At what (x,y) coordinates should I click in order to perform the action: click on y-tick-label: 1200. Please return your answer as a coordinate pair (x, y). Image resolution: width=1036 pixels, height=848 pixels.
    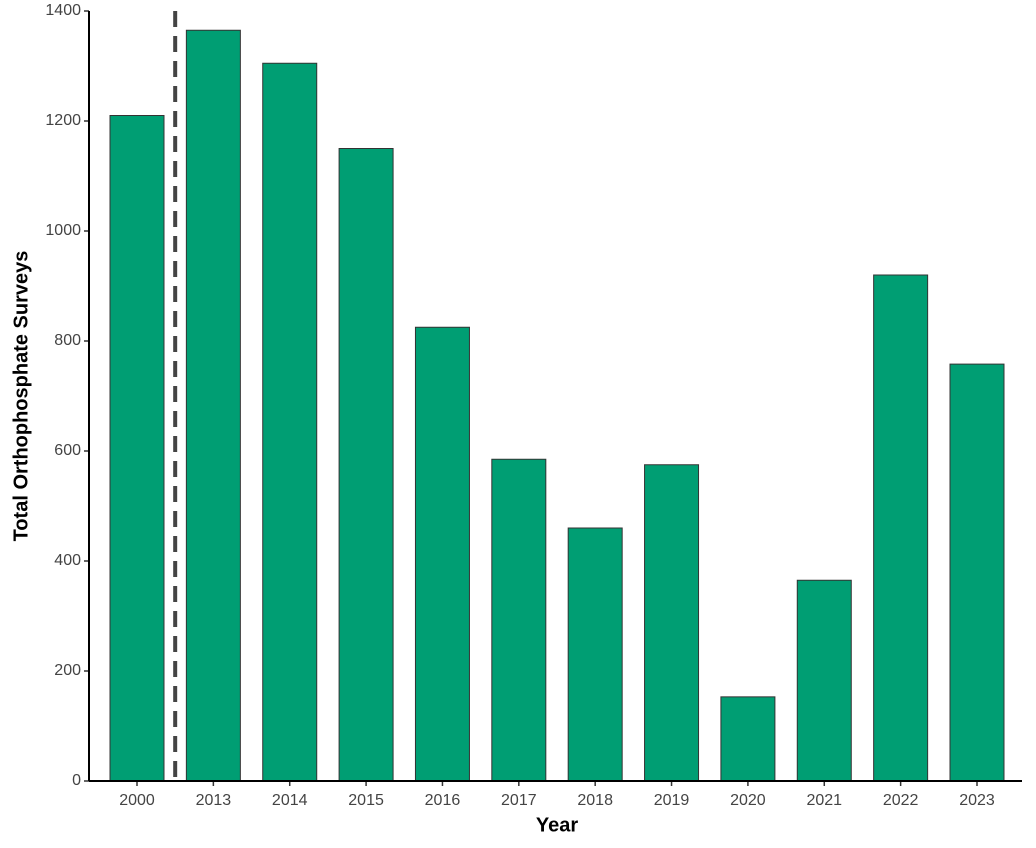
    Looking at the image, I should click on (63, 120).